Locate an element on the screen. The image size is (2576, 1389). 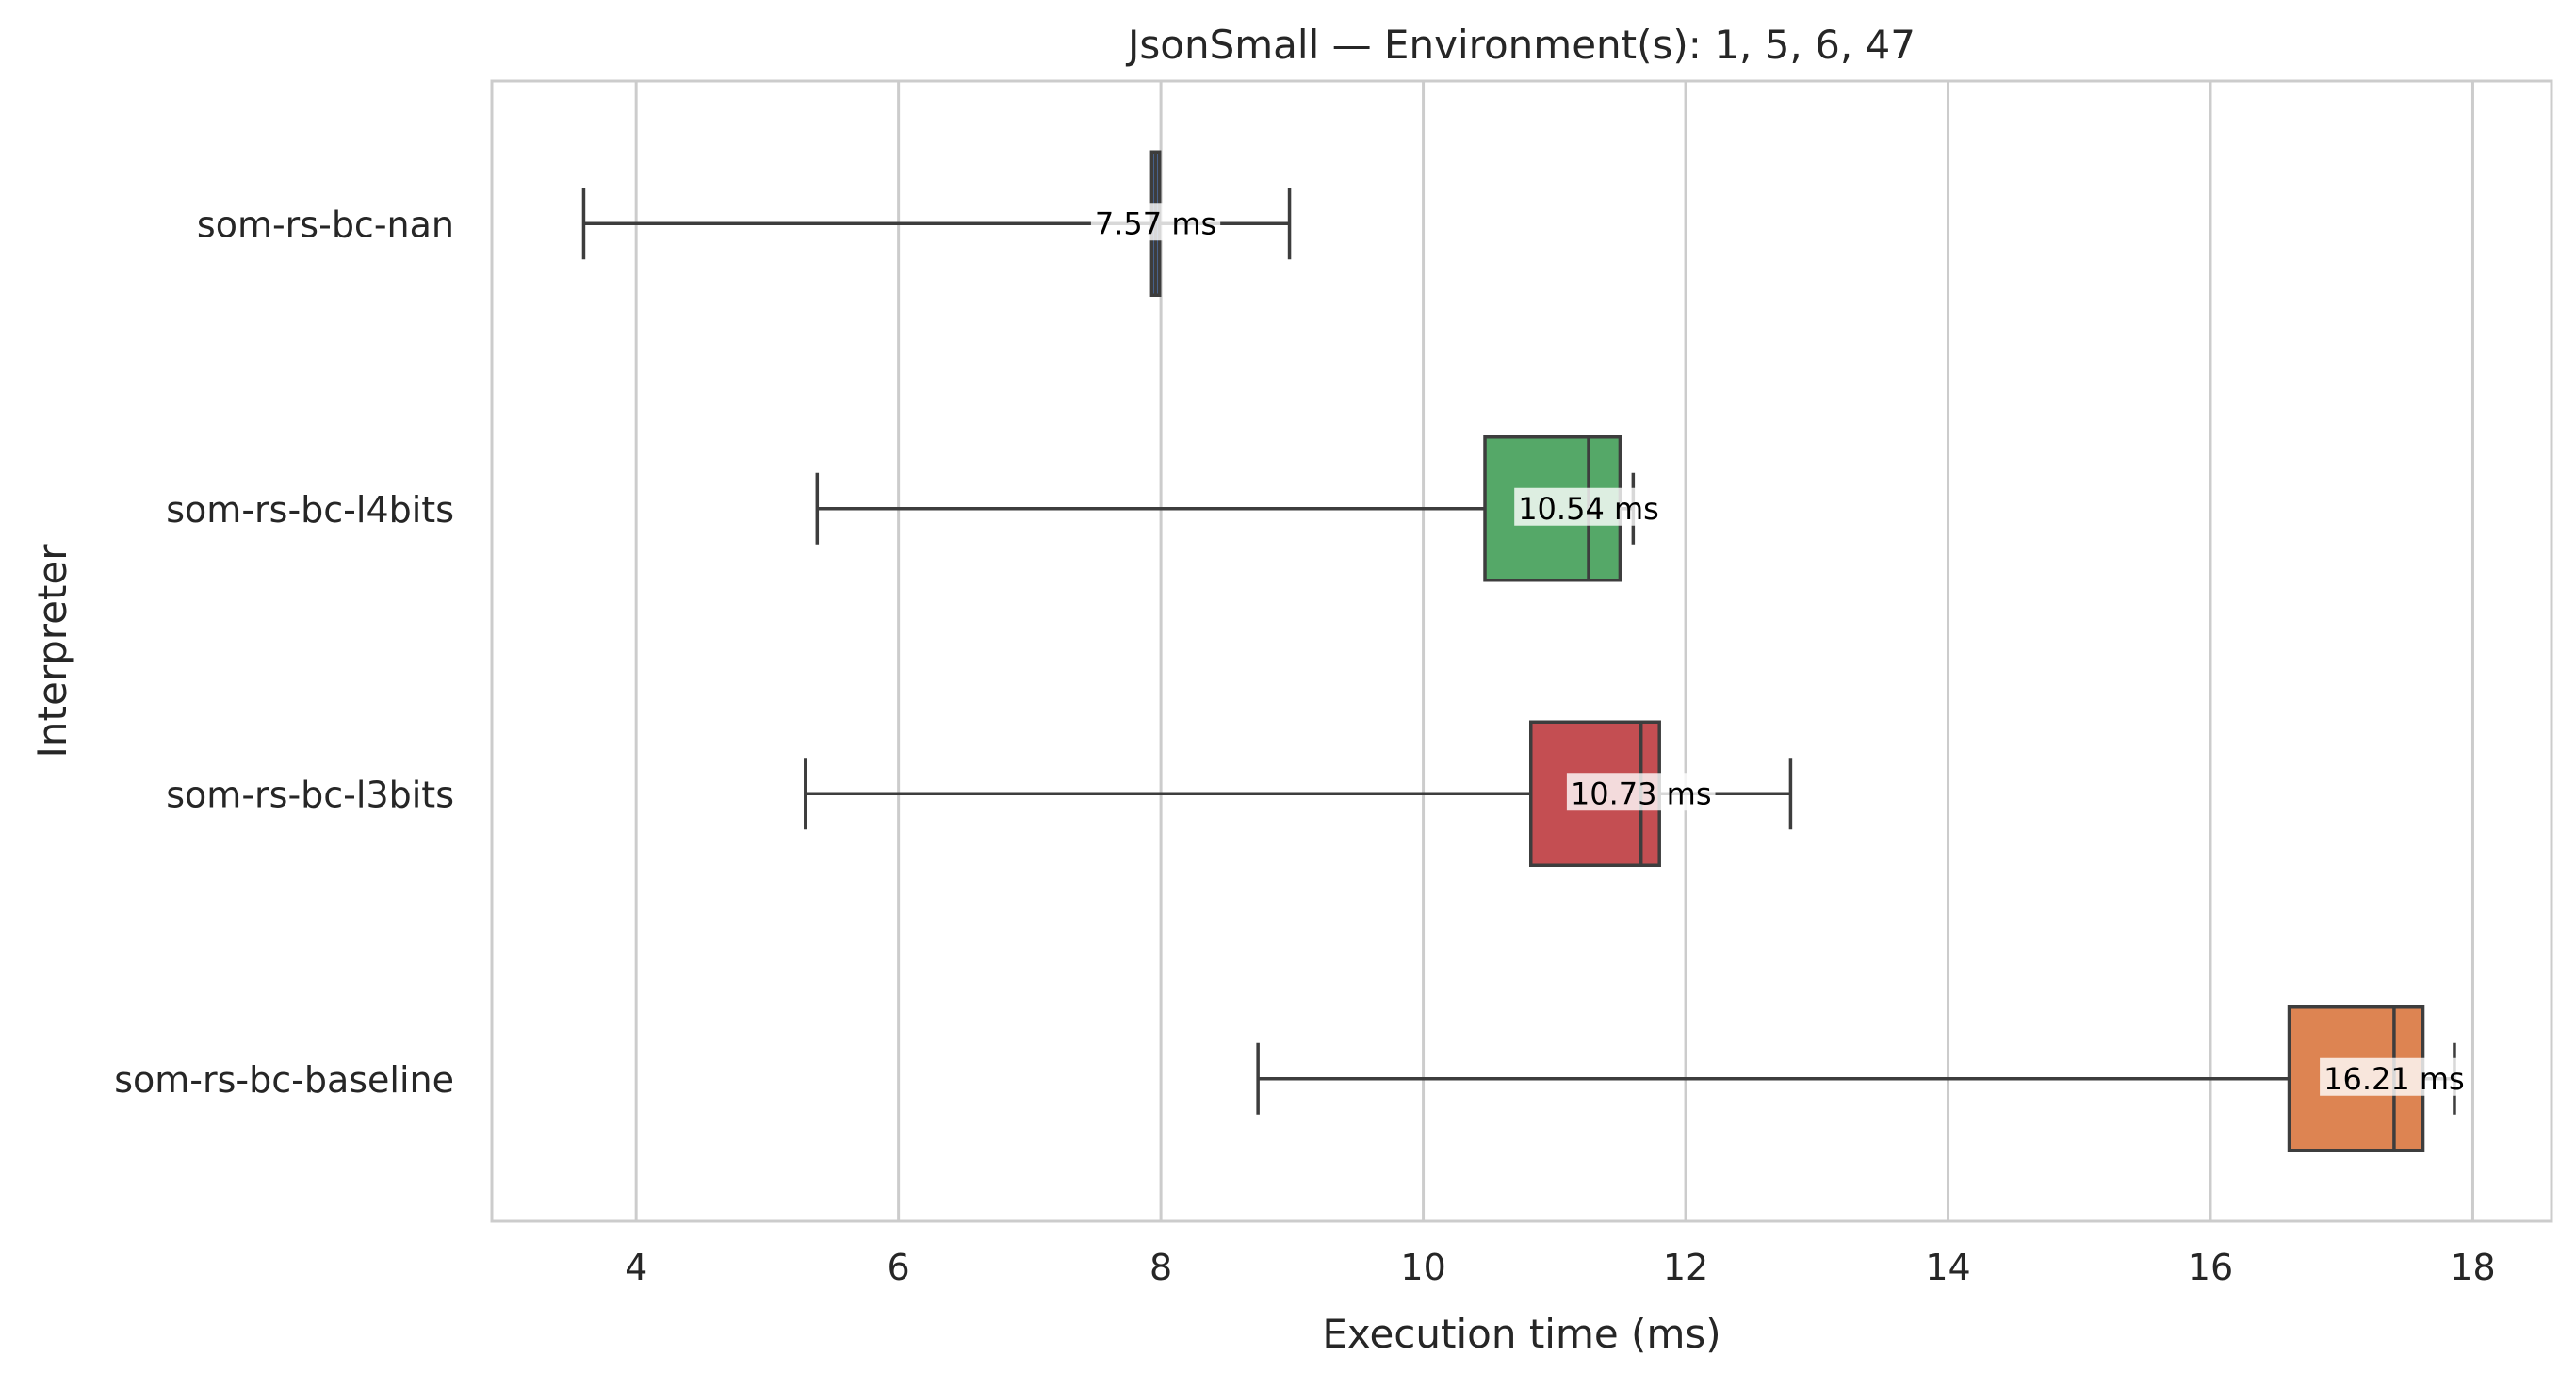
x-tick-label: 6 is located at coordinates (899, 1268).